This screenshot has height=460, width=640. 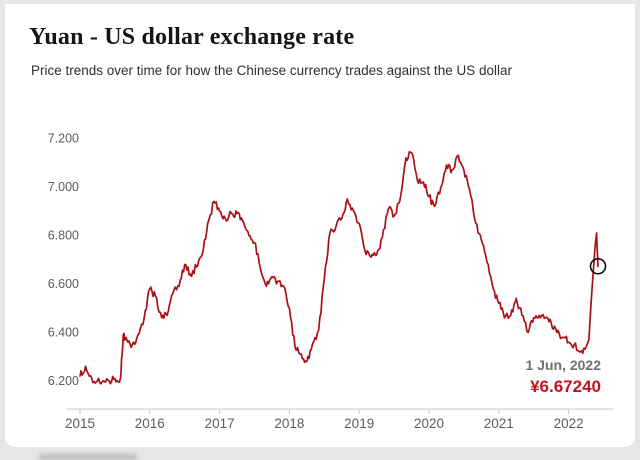 I want to click on x-axis-tick-label: 2022, so click(x=569, y=423).